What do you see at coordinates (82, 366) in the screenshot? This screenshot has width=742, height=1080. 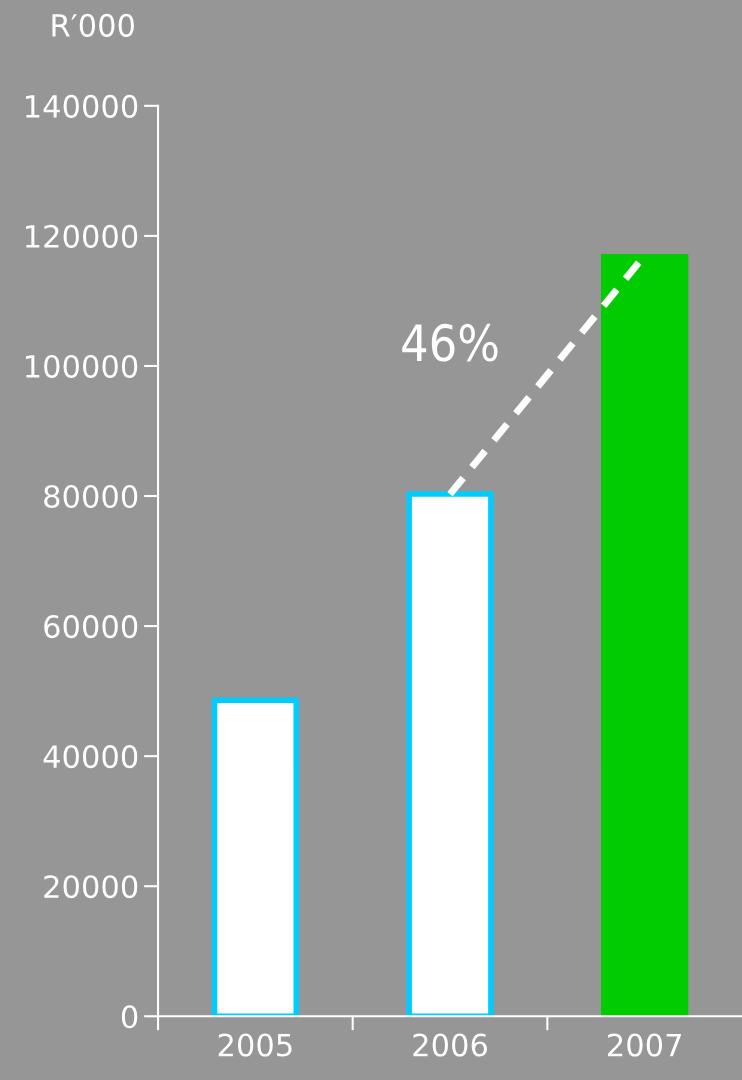 I see `y-tick-label: 100000` at bounding box center [82, 366].